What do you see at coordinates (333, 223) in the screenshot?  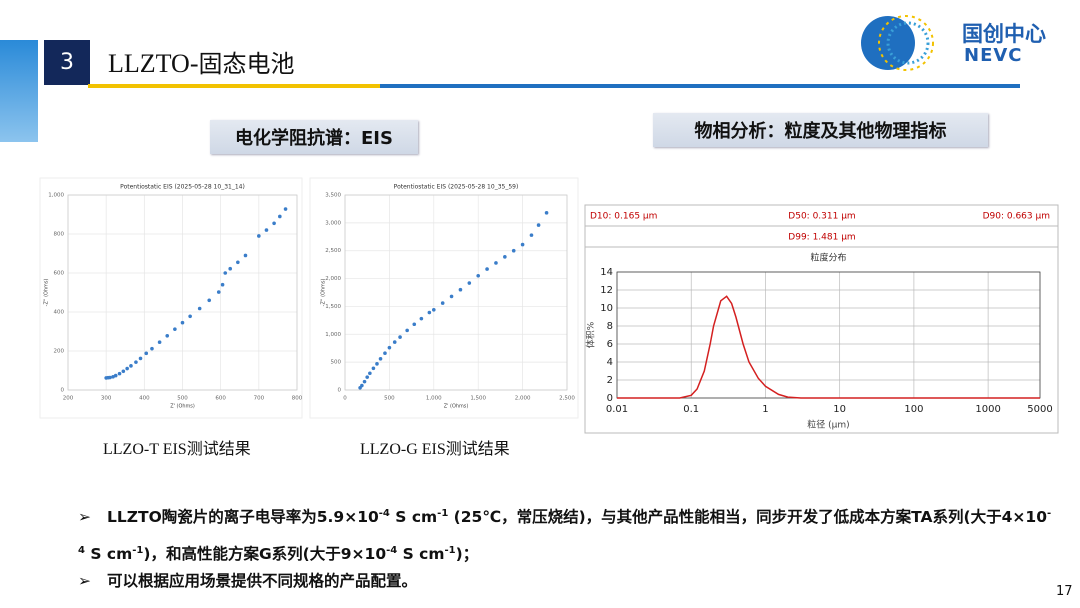 I see `y-tick-label: 3,000` at bounding box center [333, 223].